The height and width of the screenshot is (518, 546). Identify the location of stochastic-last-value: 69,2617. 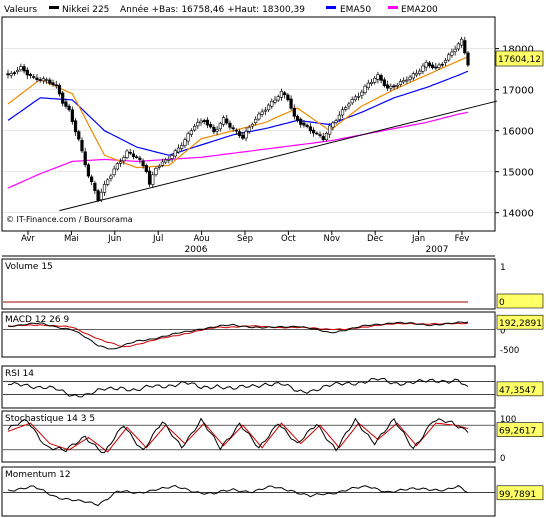
(517, 432).